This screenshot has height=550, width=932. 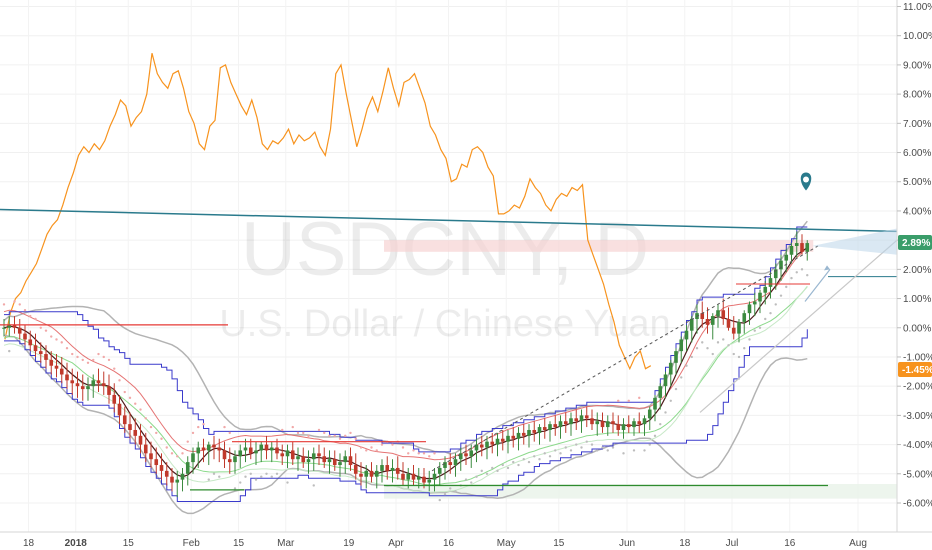 What do you see at coordinates (917, 95) in the screenshot?
I see `y-tick-label: 8.00%` at bounding box center [917, 95].